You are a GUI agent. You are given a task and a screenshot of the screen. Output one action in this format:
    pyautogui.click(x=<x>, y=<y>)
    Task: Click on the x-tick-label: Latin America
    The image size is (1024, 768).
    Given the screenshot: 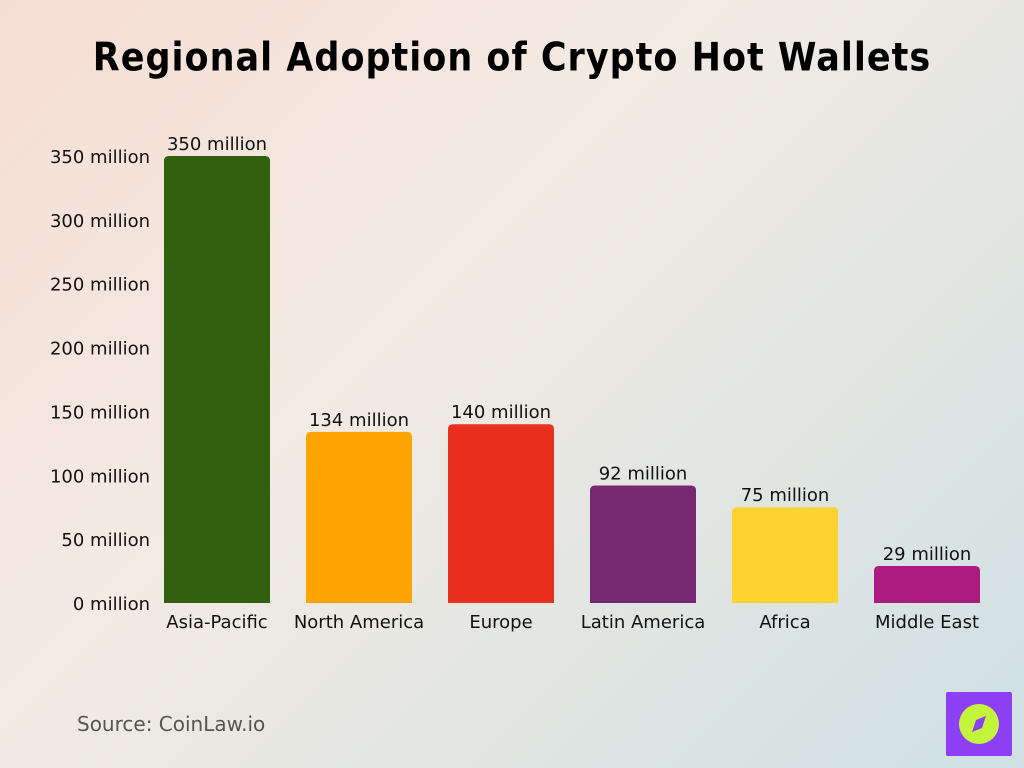 What is the action you would take?
    pyautogui.click(x=643, y=622)
    